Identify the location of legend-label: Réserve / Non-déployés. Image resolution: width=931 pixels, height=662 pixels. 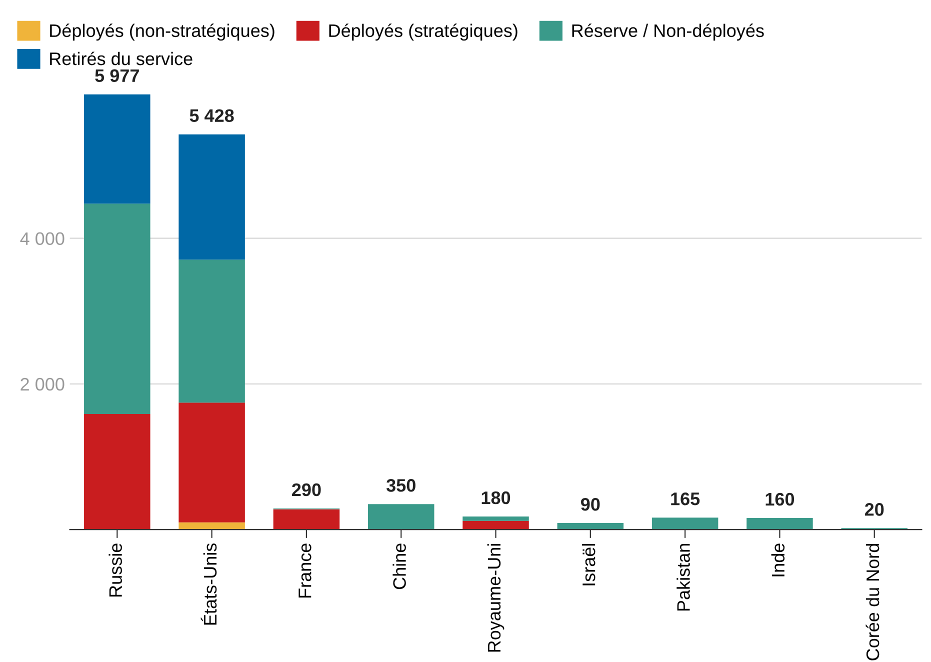
(668, 32).